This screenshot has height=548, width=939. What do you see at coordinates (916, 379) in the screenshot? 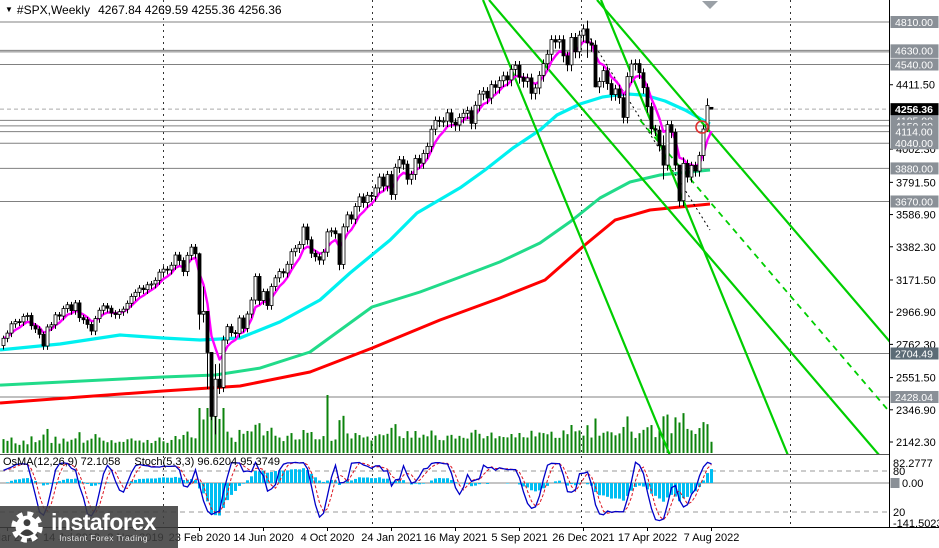
I see `price-scale-label: 2551.50` at bounding box center [916, 379].